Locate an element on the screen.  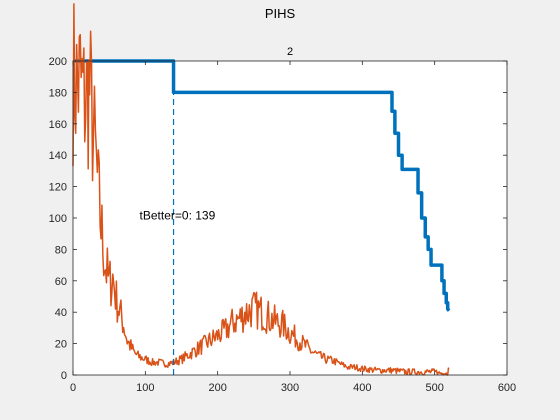
y-tick-label: 100 is located at coordinates (58, 219).